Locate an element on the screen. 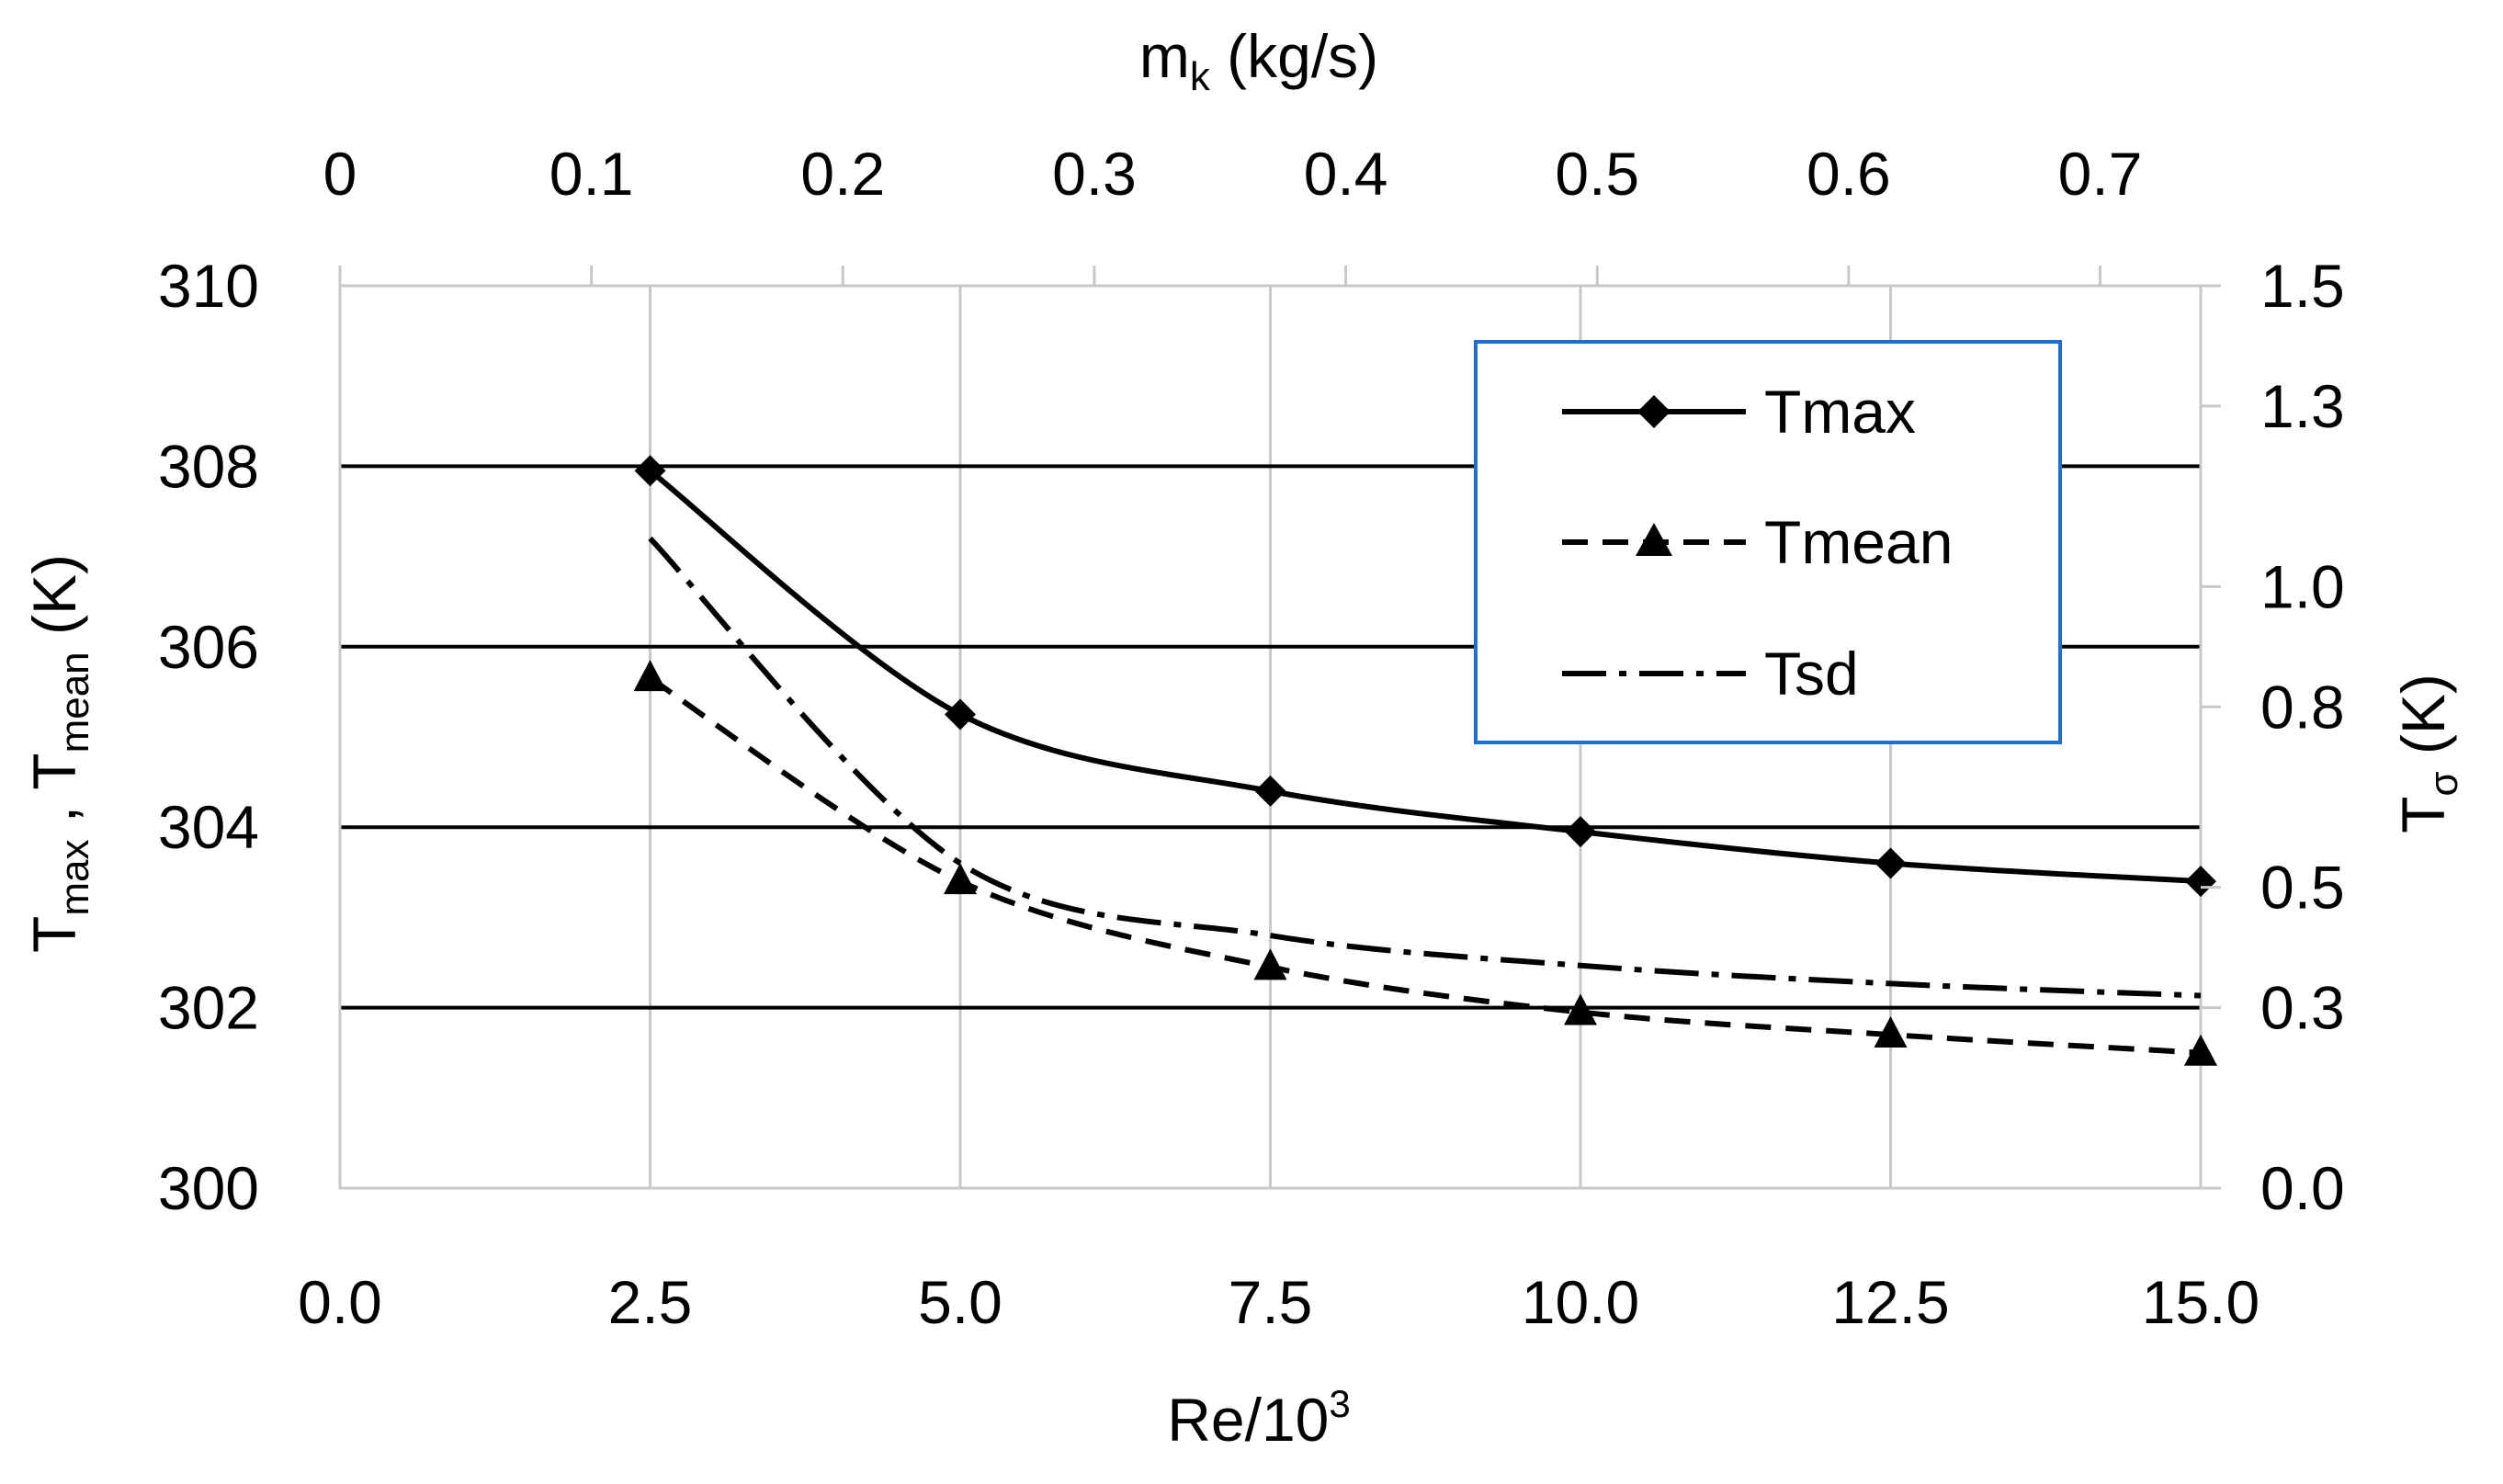 The width and height of the screenshot is (2503, 1484). x-bottom-tick-label: 2.5 is located at coordinates (650, 1302).